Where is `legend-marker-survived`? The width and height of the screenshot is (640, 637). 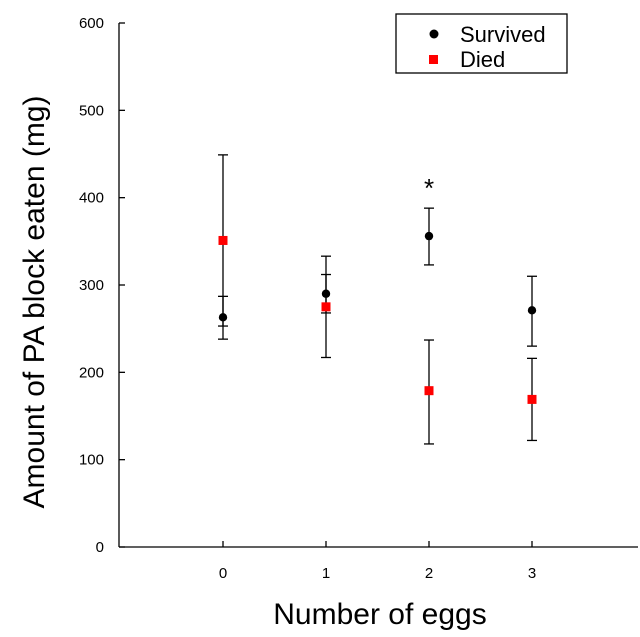 legend-marker-survived is located at coordinates (434, 34).